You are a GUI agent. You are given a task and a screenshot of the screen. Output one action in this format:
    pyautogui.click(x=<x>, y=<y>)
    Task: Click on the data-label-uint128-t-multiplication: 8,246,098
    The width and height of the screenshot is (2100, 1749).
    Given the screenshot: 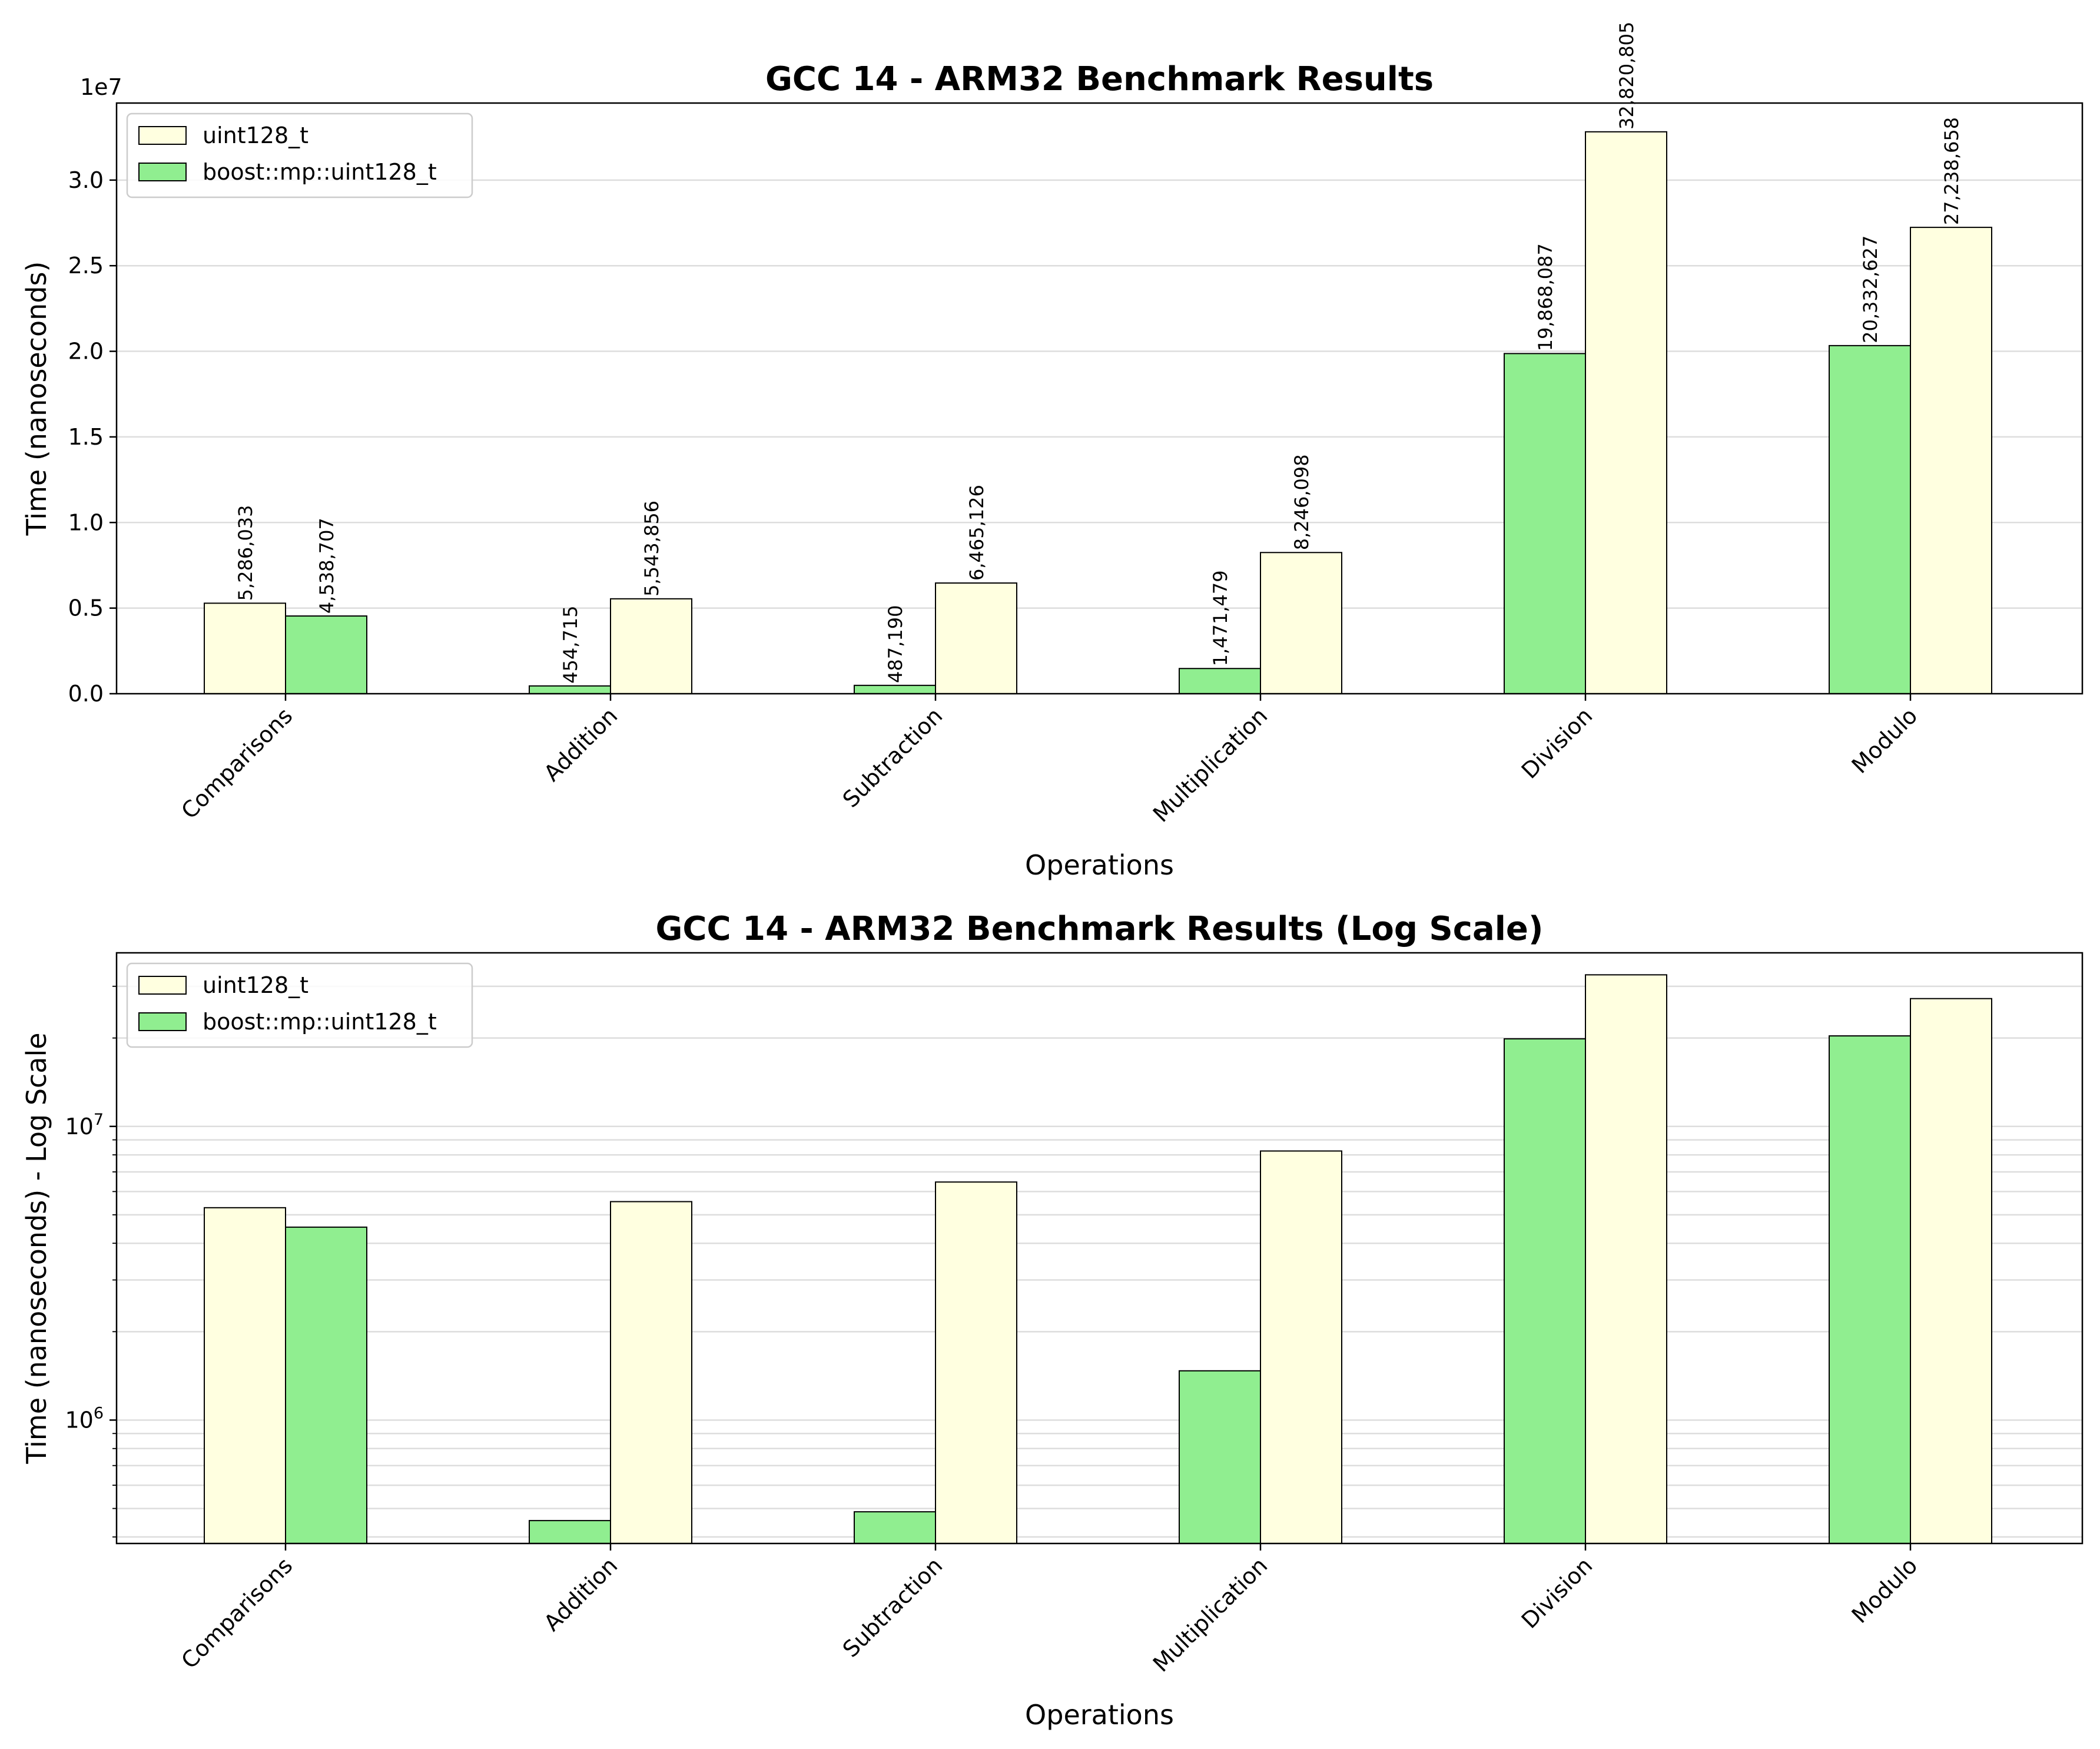 What is the action you would take?
    pyautogui.click(x=1302, y=502)
    